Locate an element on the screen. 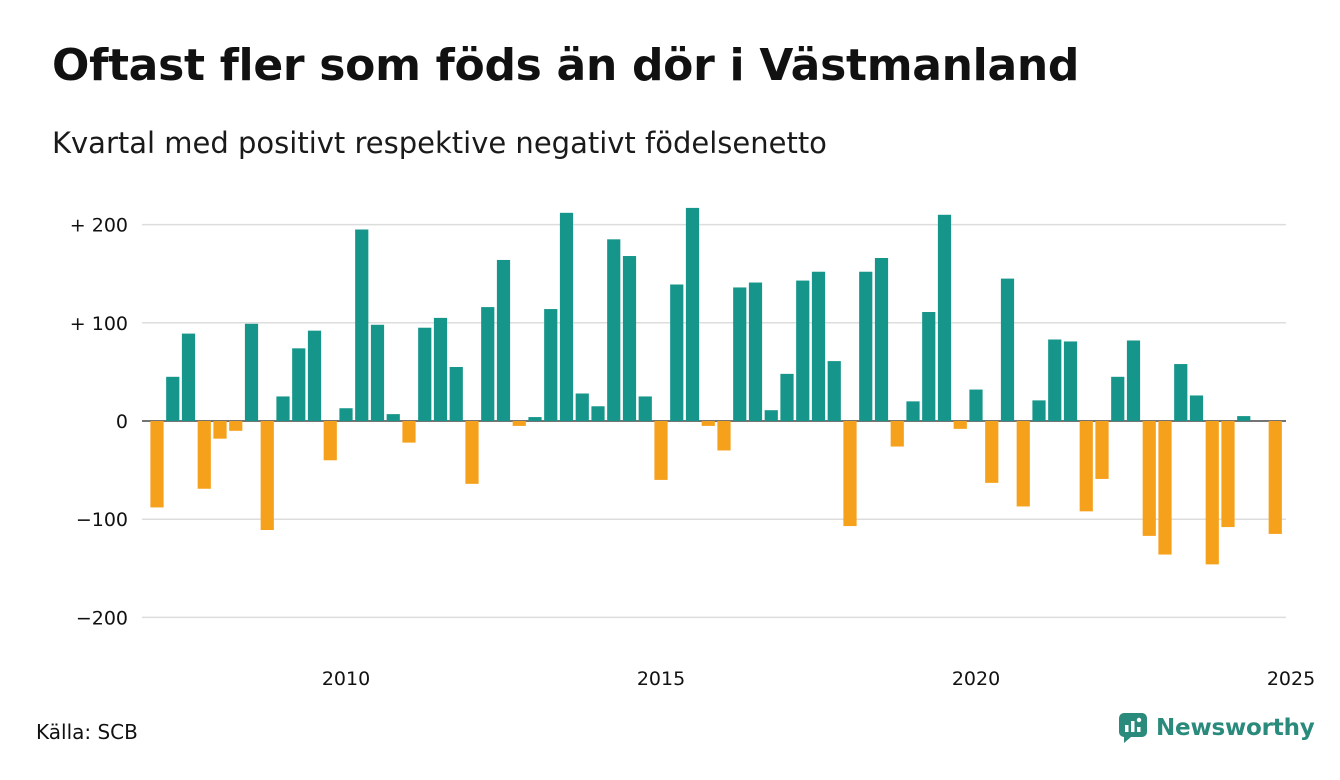  y-tick-label: −200 is located at coordinates (102, 618).